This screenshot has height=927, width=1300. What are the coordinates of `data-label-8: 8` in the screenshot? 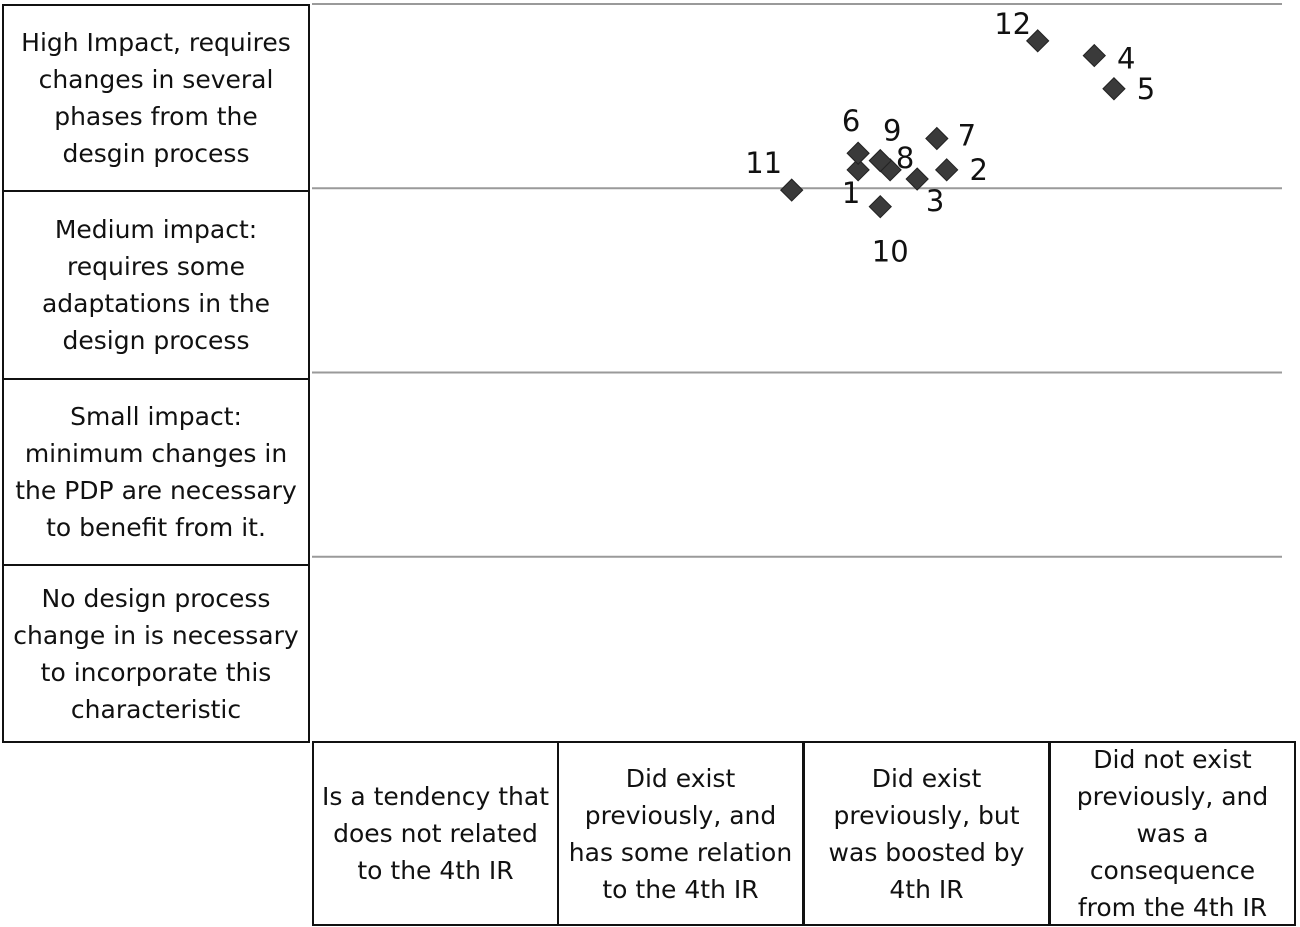 It's located at (905, 158).